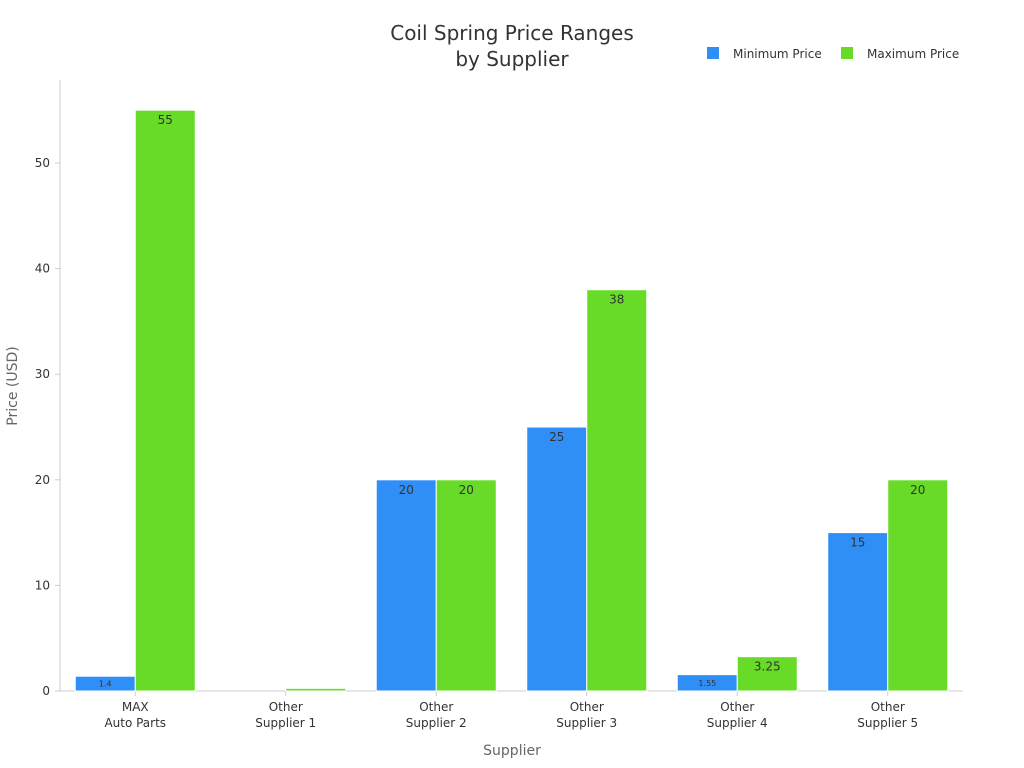  What do you see at coordinates (42, 480) in the screenshot?
I see `y-tick-label: 20` at bounding box center [42, 480].